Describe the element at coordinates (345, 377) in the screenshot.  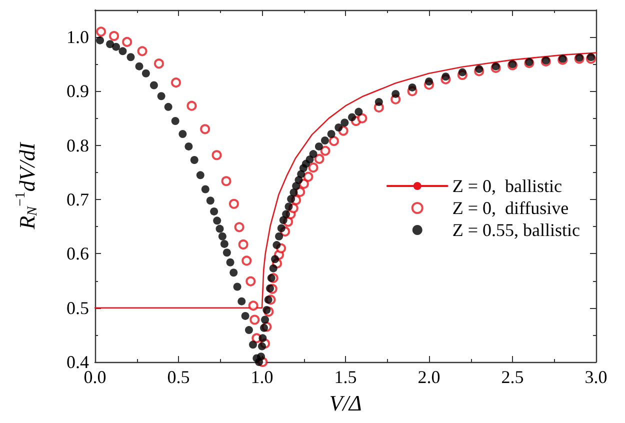
I see `x-tick-label: 1.5` at that location.